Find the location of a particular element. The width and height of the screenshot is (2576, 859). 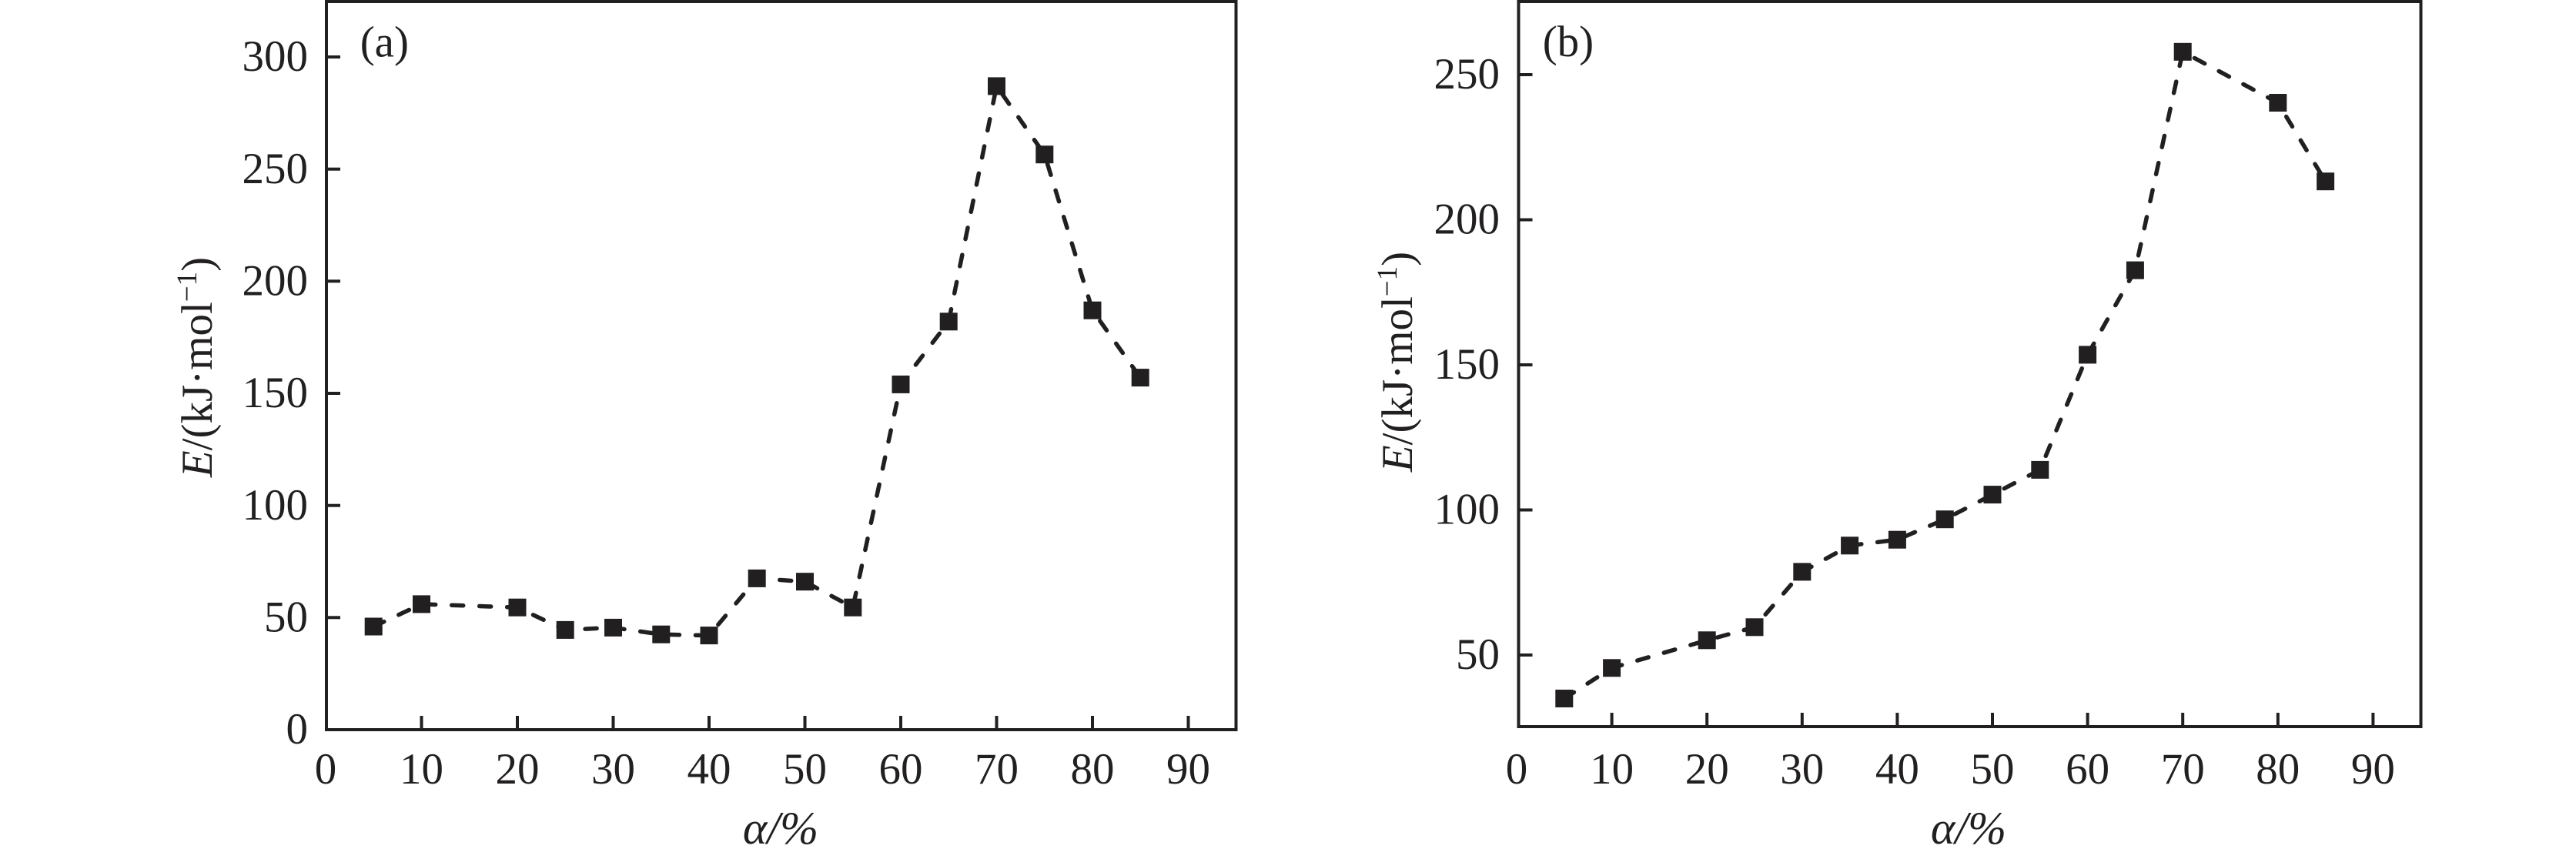

svg-text: (a) is located at coordinates (385, 42).